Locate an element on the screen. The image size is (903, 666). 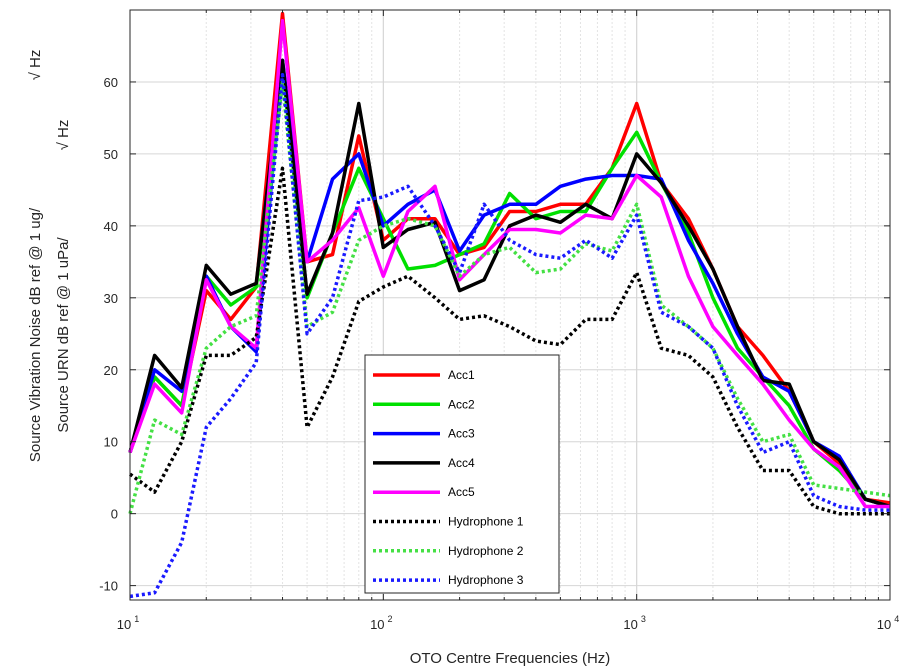
y-axis-label-line-1: Source Vibration Noise dB ref @ 1 ug/ is located at coordinates (35, 334).